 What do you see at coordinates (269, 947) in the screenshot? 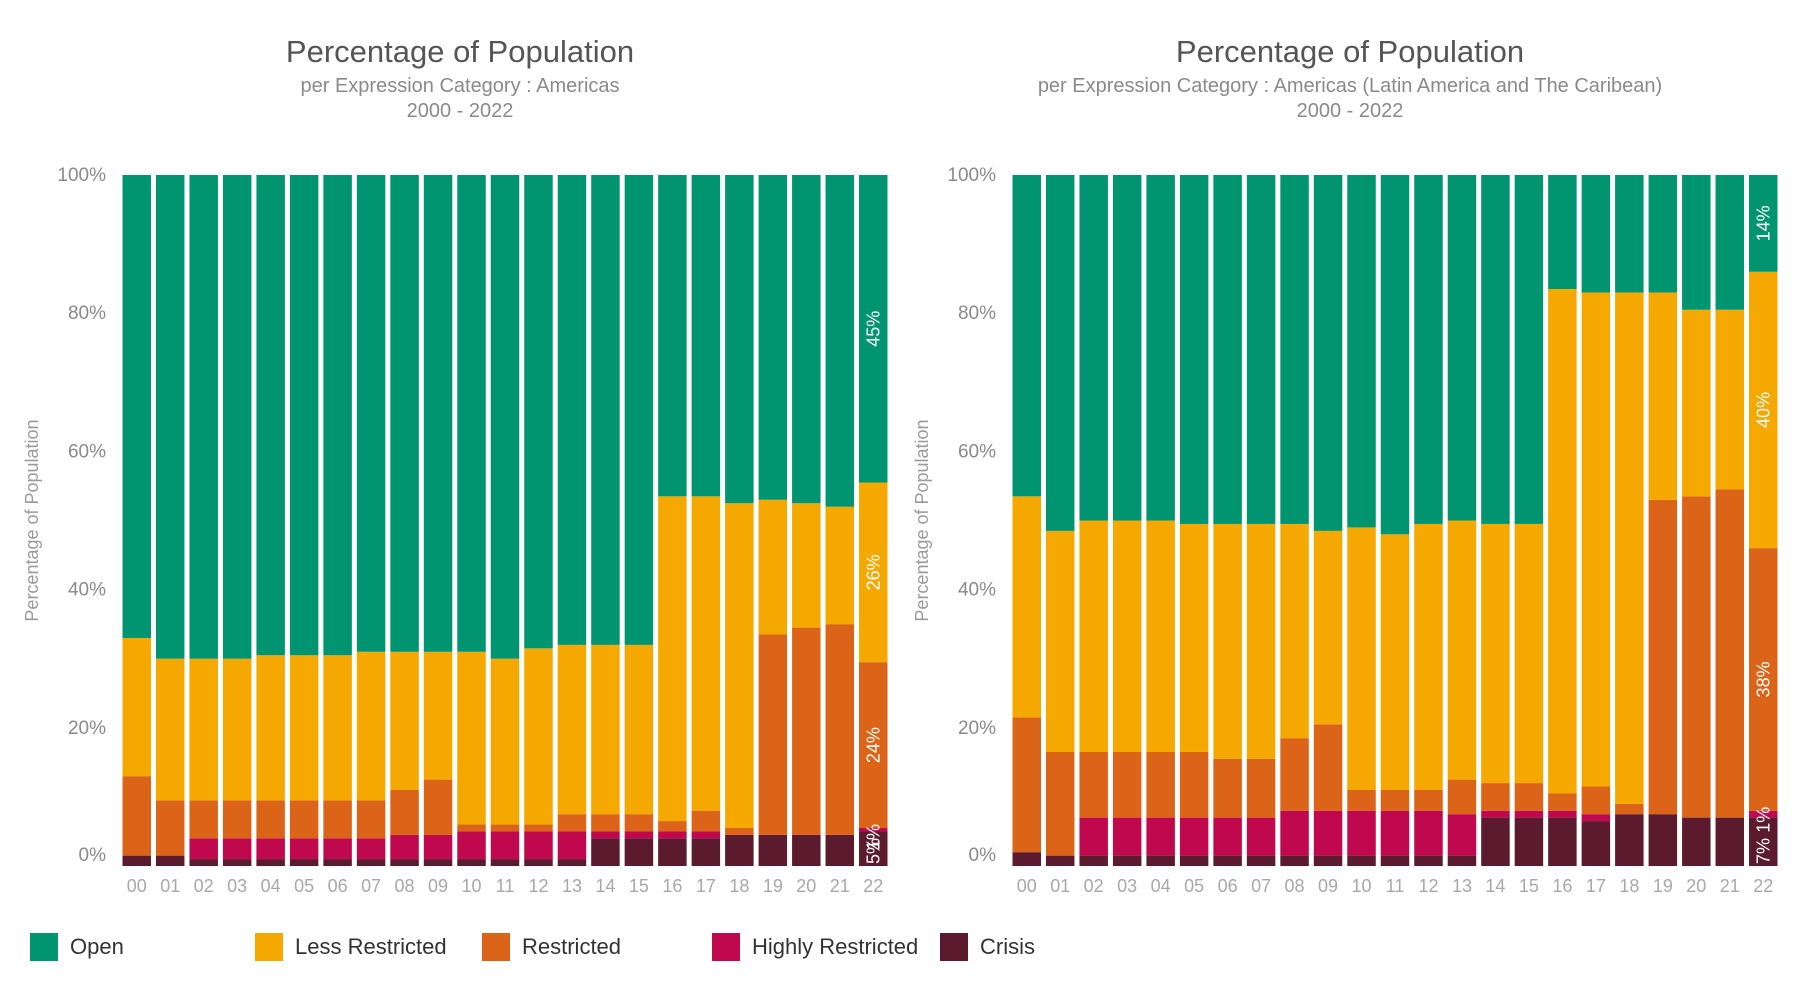
I see `legend-swatch-less-restricted` at bounding box center [269, 947].